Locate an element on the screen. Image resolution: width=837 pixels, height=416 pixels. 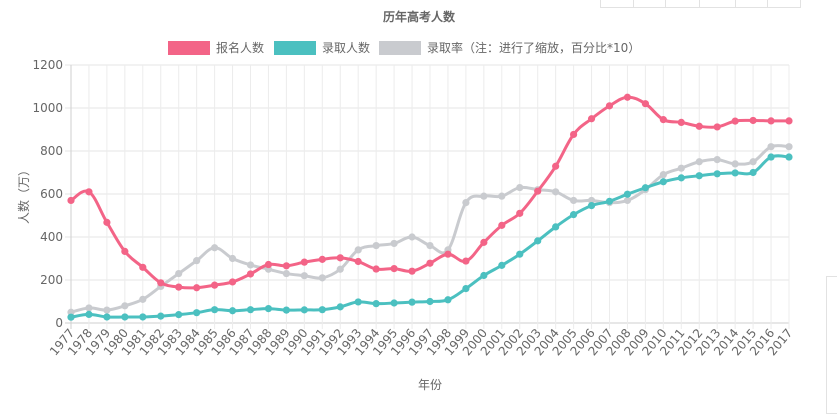
legend-item: 录取率（注：进行了缩放，百分比*10） is located at coordinates (509, 47).